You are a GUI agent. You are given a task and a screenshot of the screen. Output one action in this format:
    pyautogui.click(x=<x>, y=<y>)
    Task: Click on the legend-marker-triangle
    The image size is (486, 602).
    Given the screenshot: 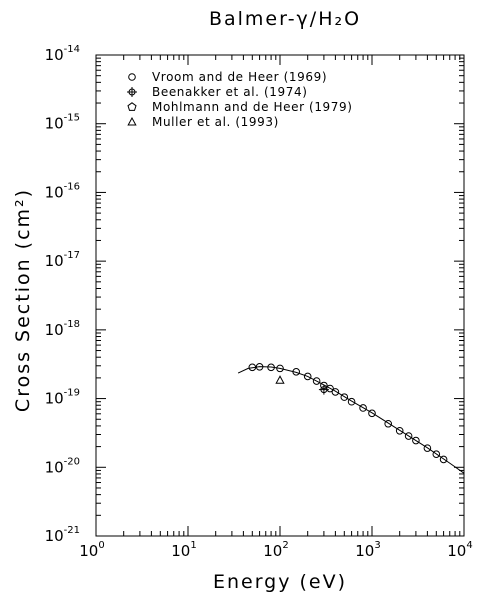 What is the action you would take?
    pyautogui.click(x=132, y=121)
    